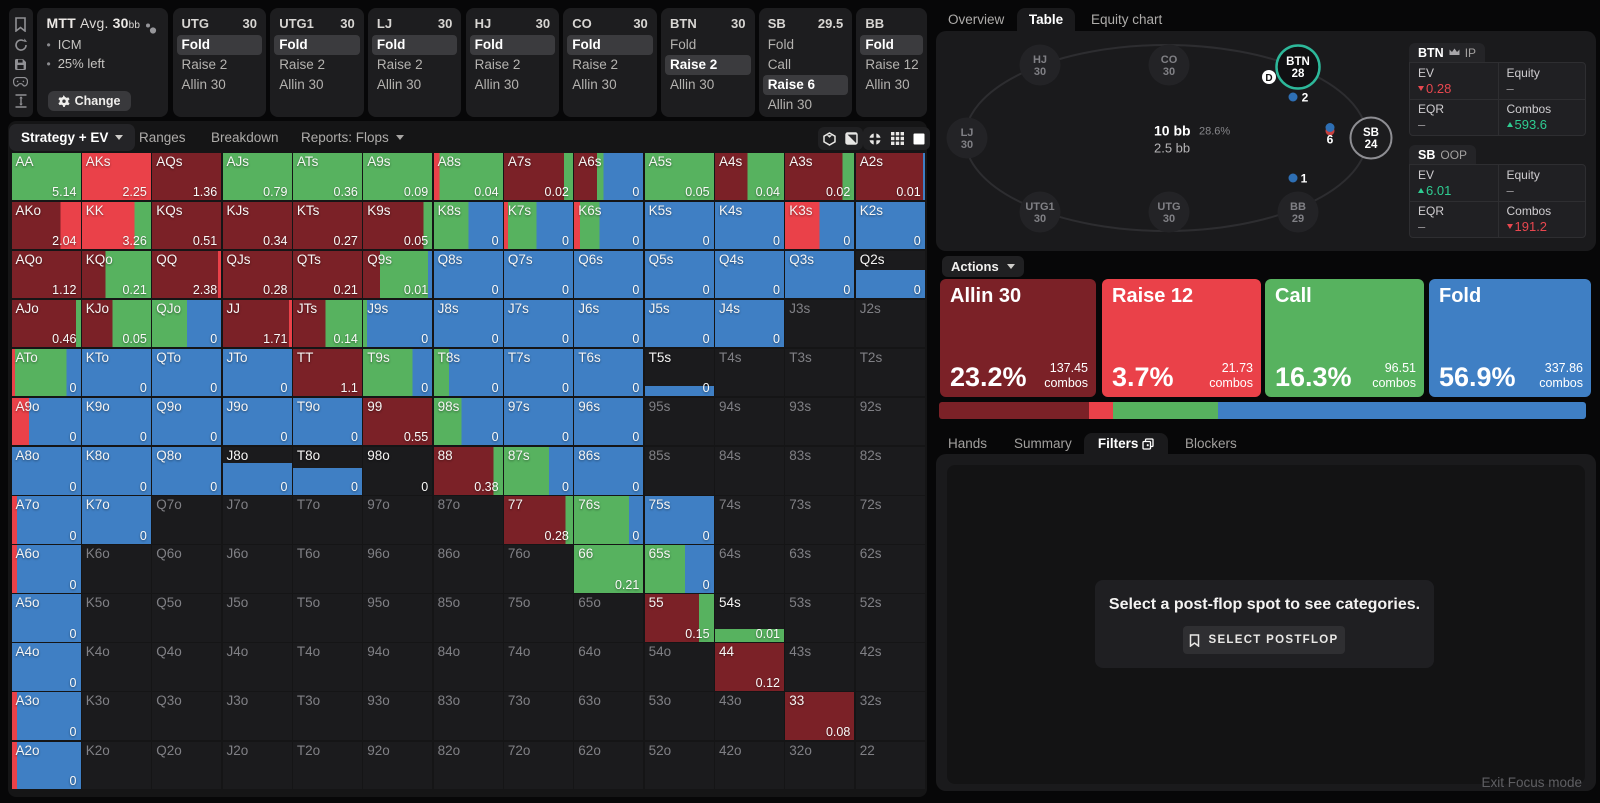 This screenshot has width=1600, height=803. What do you see at coordinates (1169, 60) in the screenshot?
I see `svg-text: CO` at bounding box center [1169, 60].